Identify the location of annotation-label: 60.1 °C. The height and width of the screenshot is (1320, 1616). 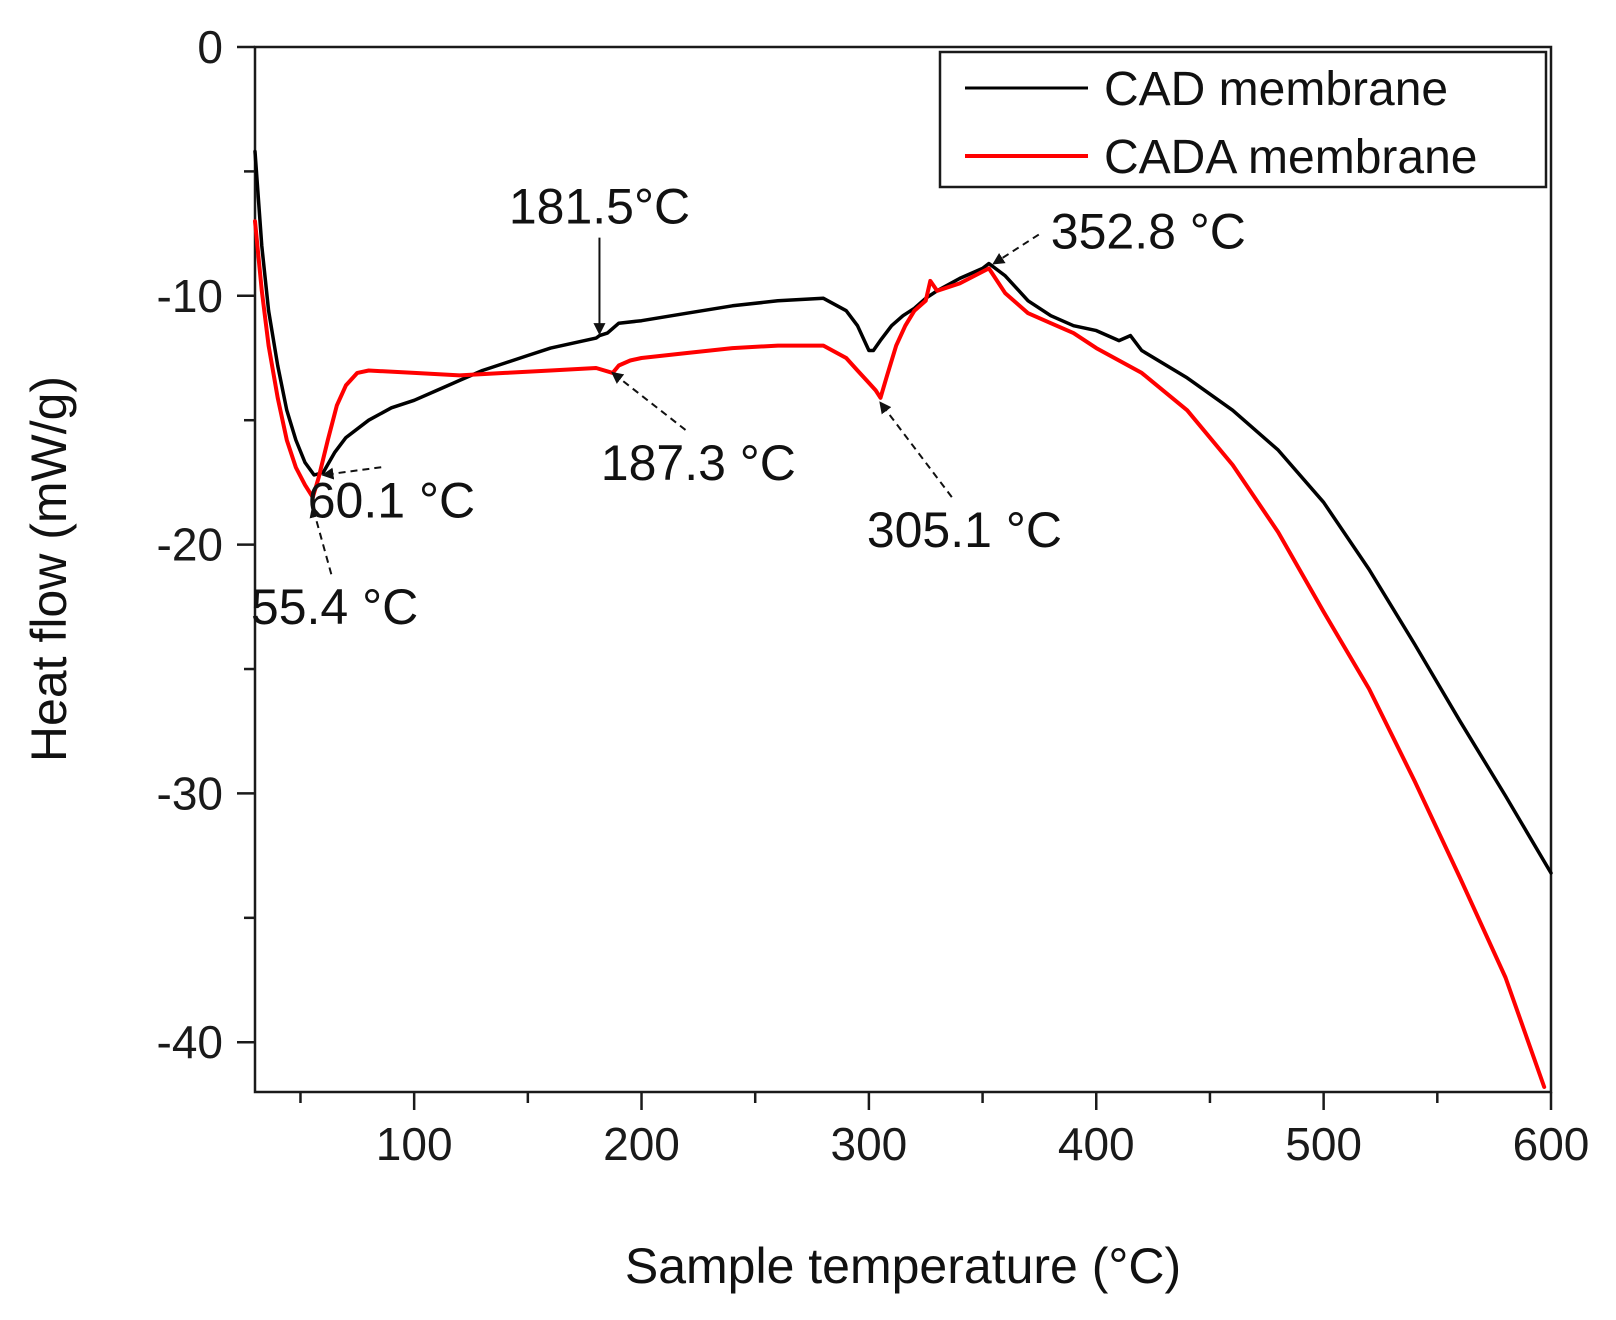
(391, 500).